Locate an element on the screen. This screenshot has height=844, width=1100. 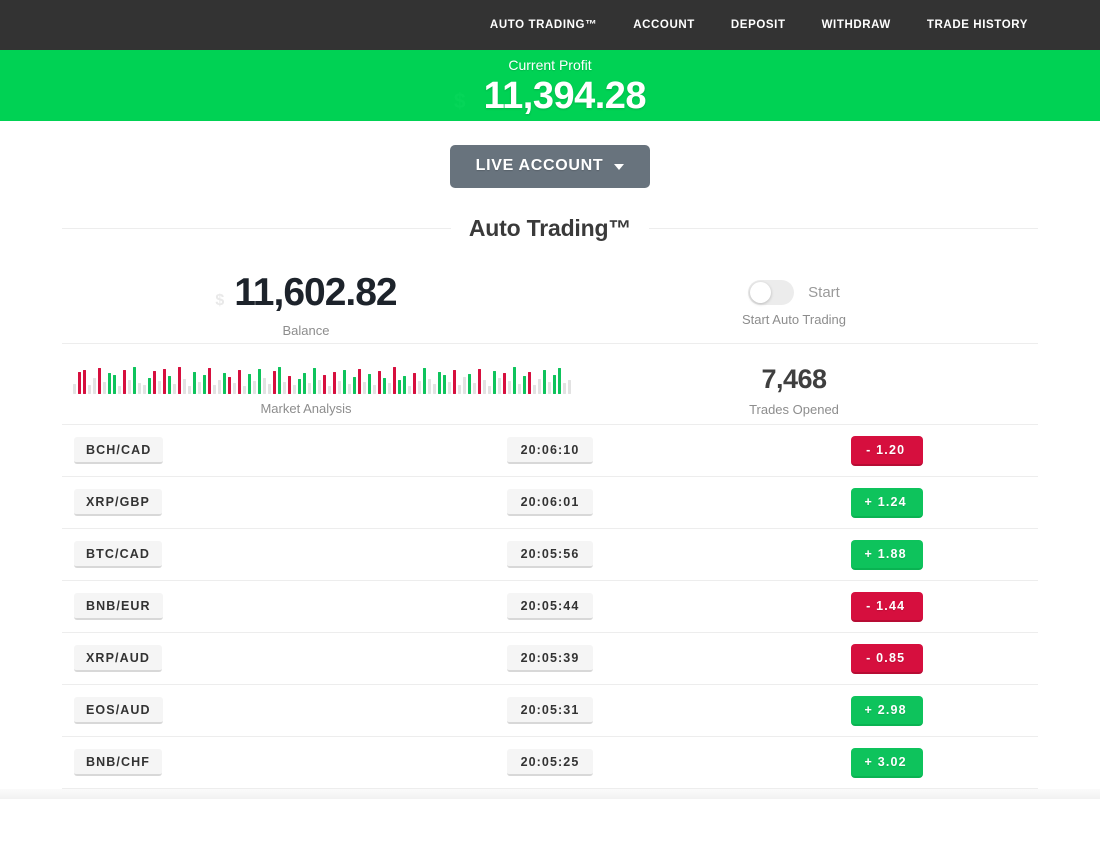
table-row: EOS/AUD 20:05:31 + 2.98 is located at coordinates (550, 711).